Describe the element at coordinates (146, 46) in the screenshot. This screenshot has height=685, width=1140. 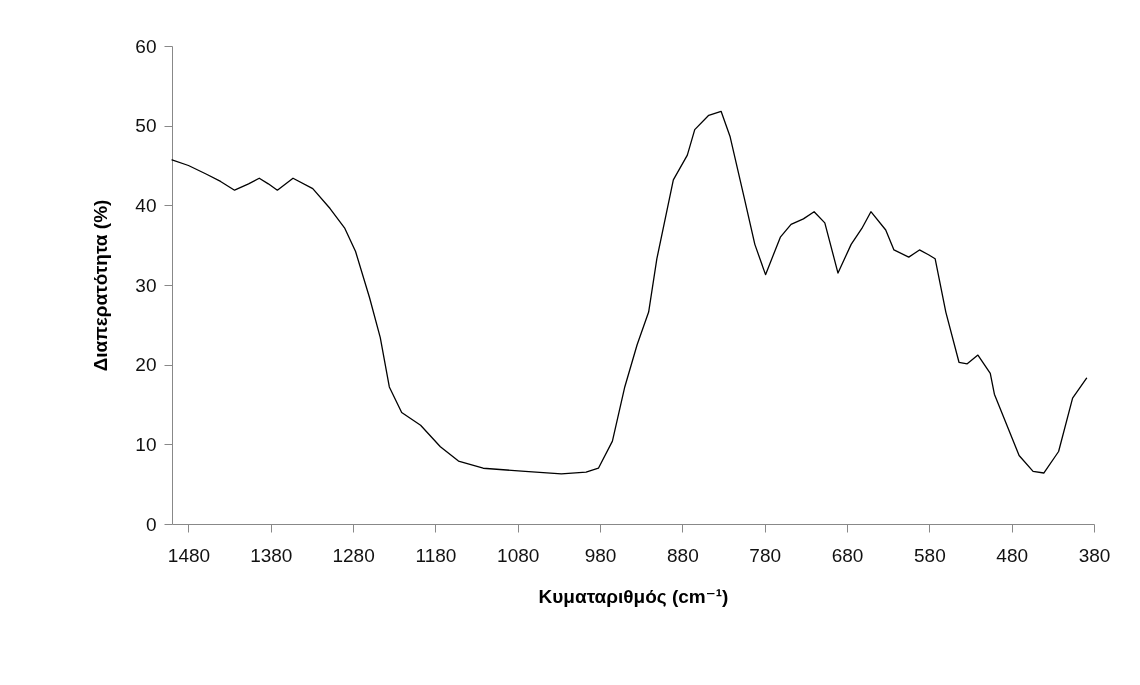
I see `y-tick-label: 60` at that location.